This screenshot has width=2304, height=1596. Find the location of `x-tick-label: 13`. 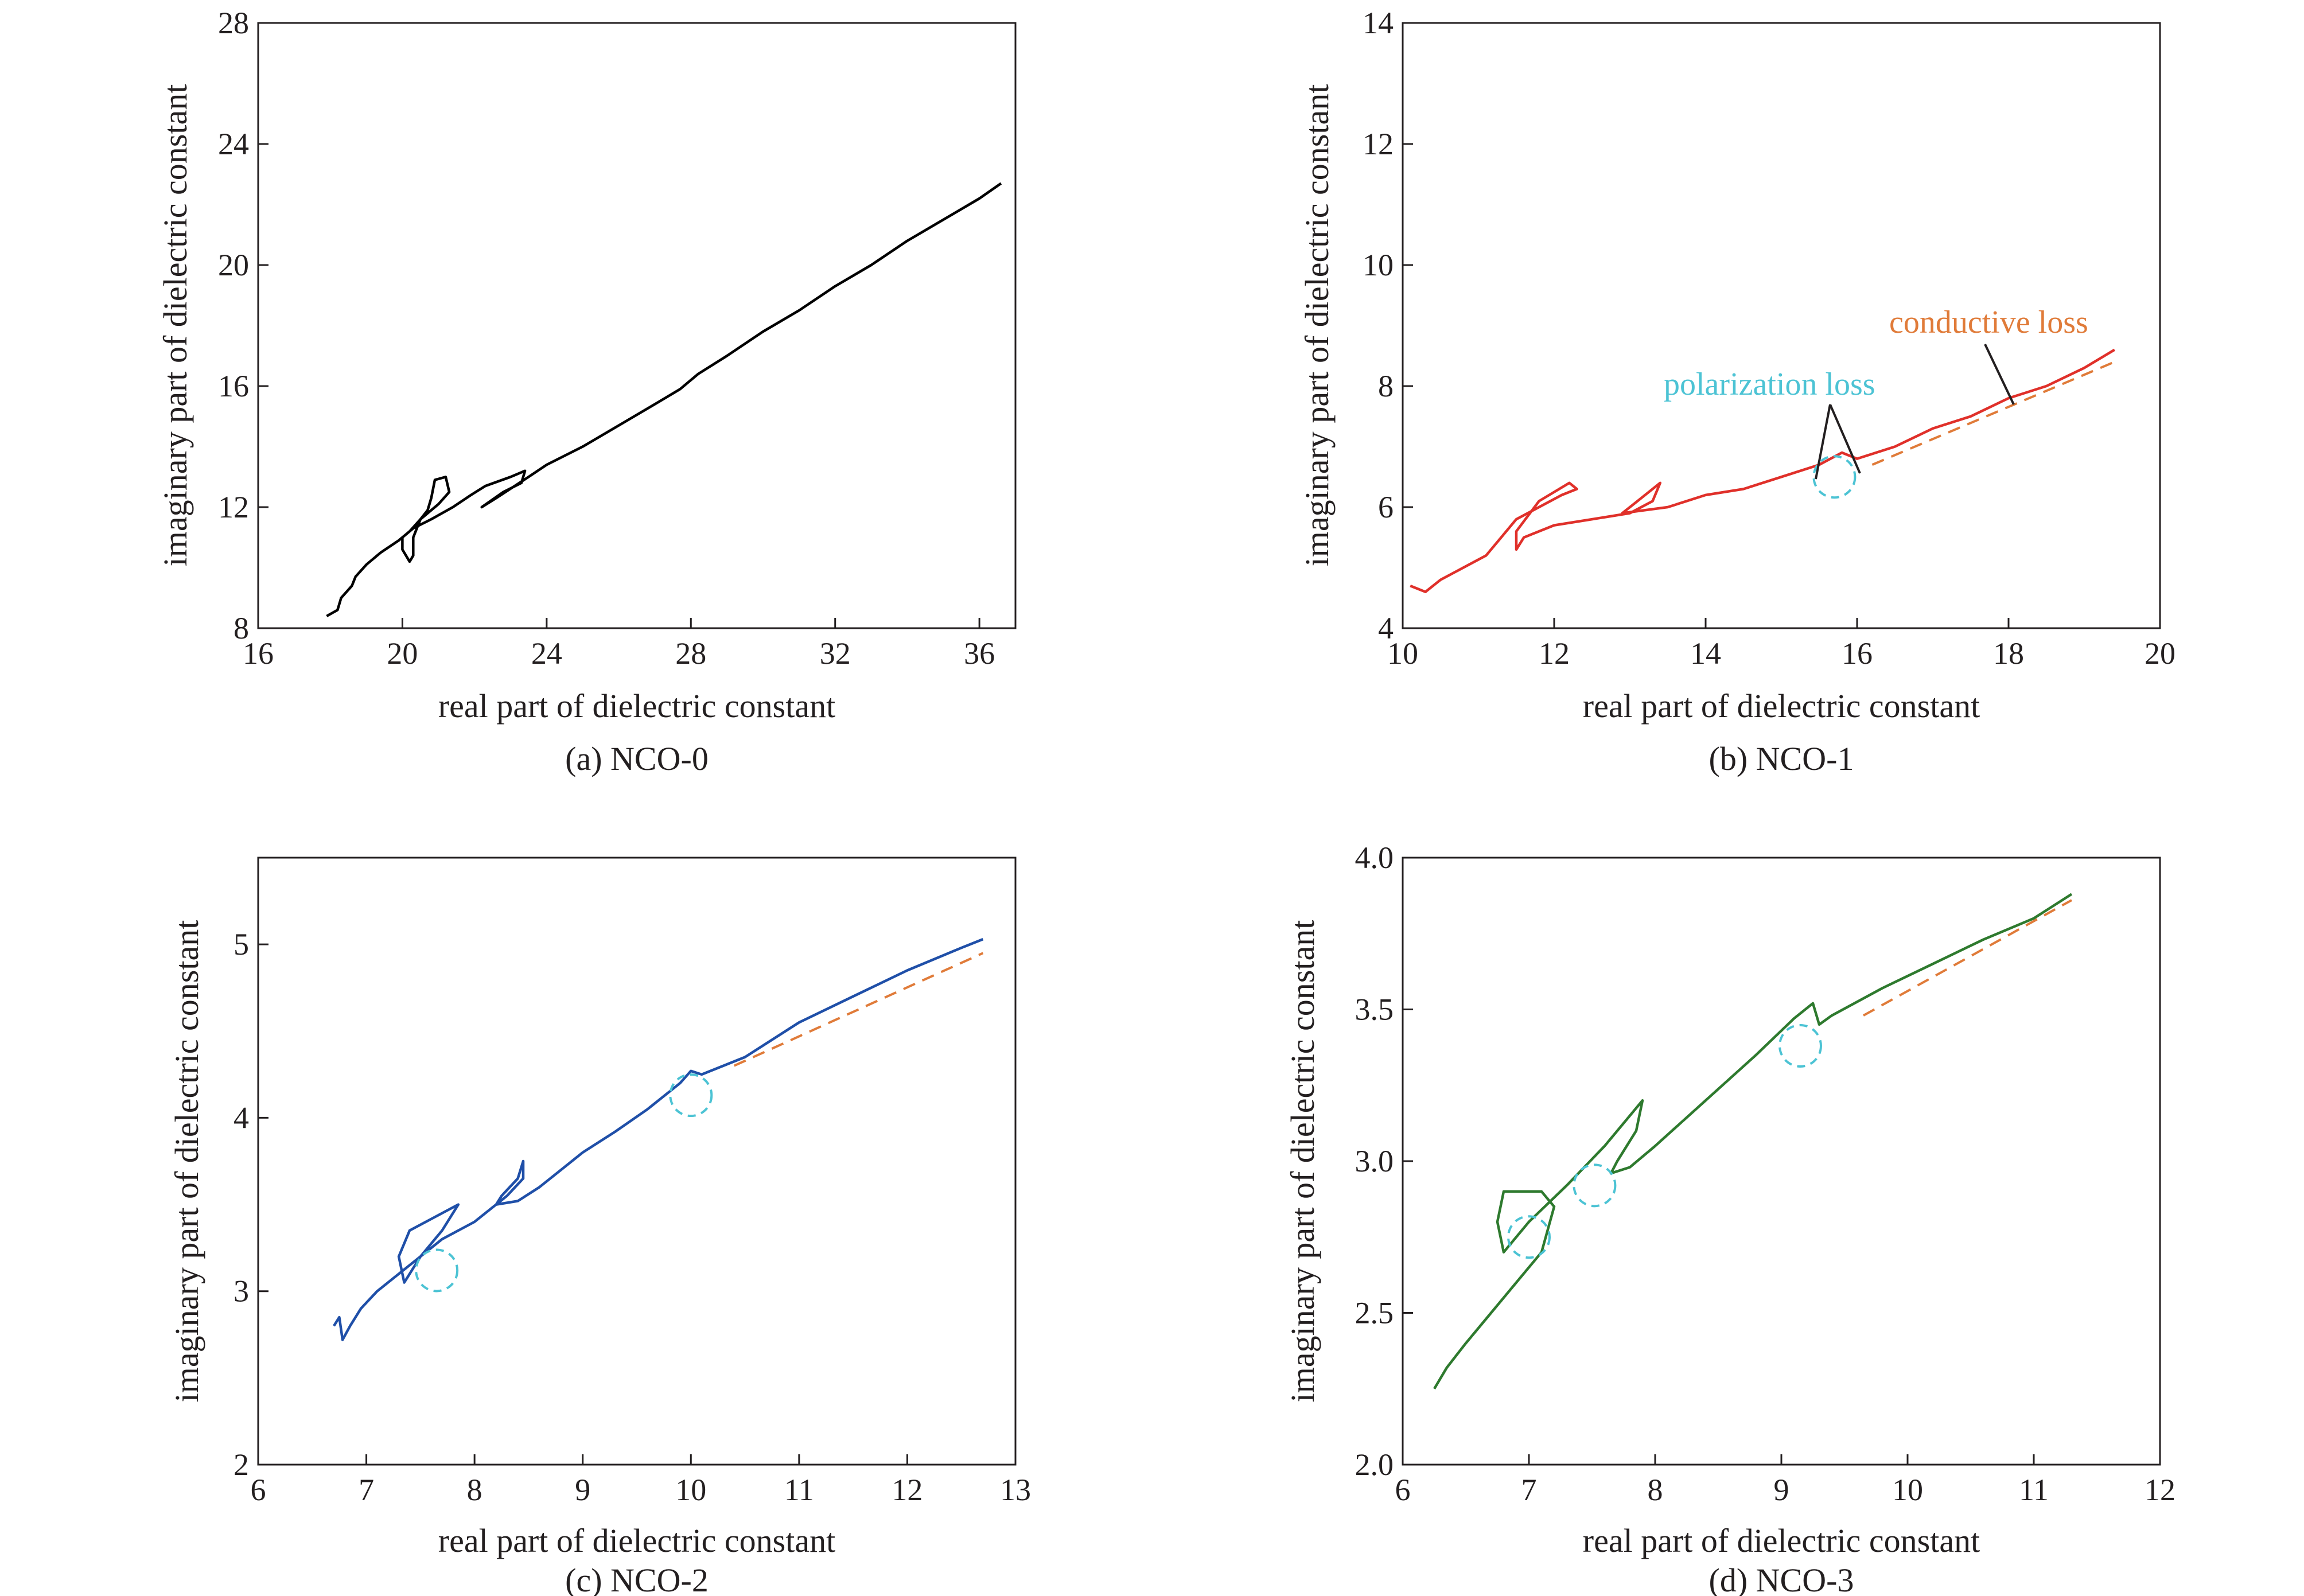

x-tick-label: 13 is located at coordinates (1016, 1490).